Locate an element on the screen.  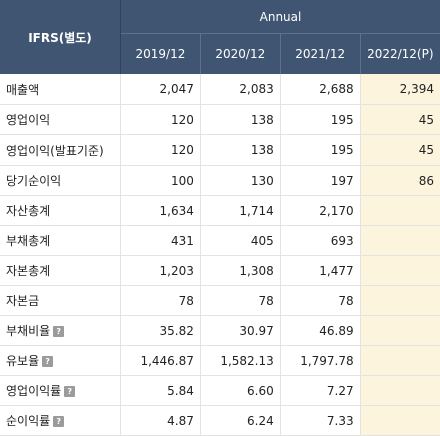
row-label: 유보율 is located at coordinates (22, 361).